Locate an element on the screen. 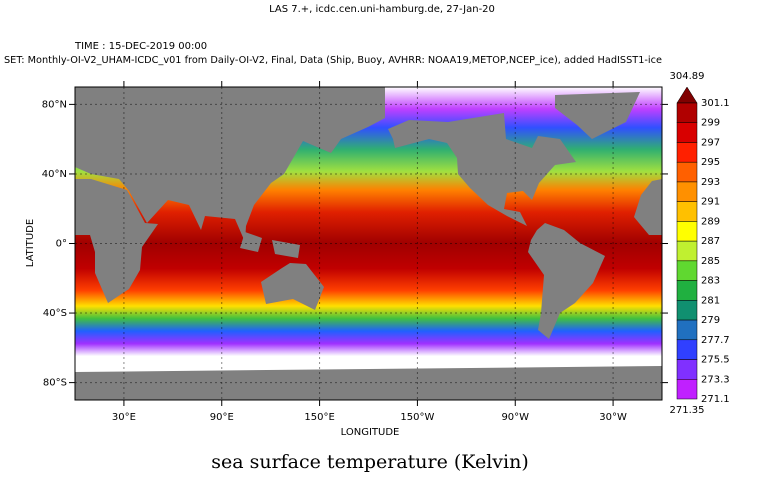  colorbar-label: 287 is located at coordinates (710, 241).